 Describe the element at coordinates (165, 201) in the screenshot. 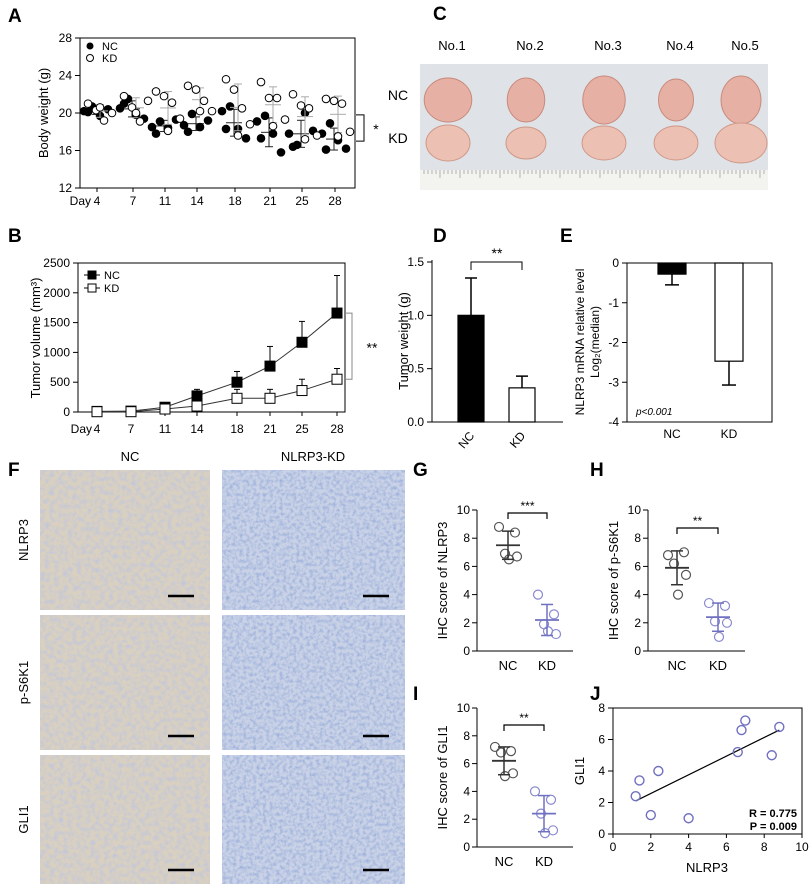

I see `x-tick-label: 11` at that location.